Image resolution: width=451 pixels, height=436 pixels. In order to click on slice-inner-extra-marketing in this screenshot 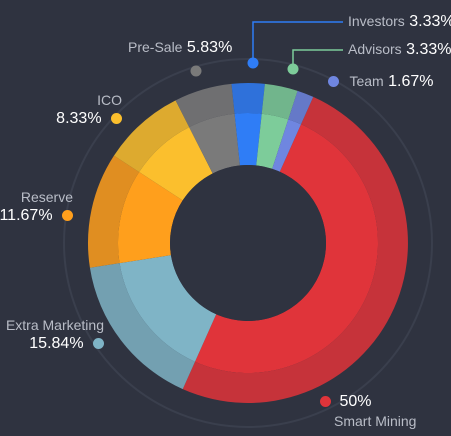, I will do `click(168, 308)`.